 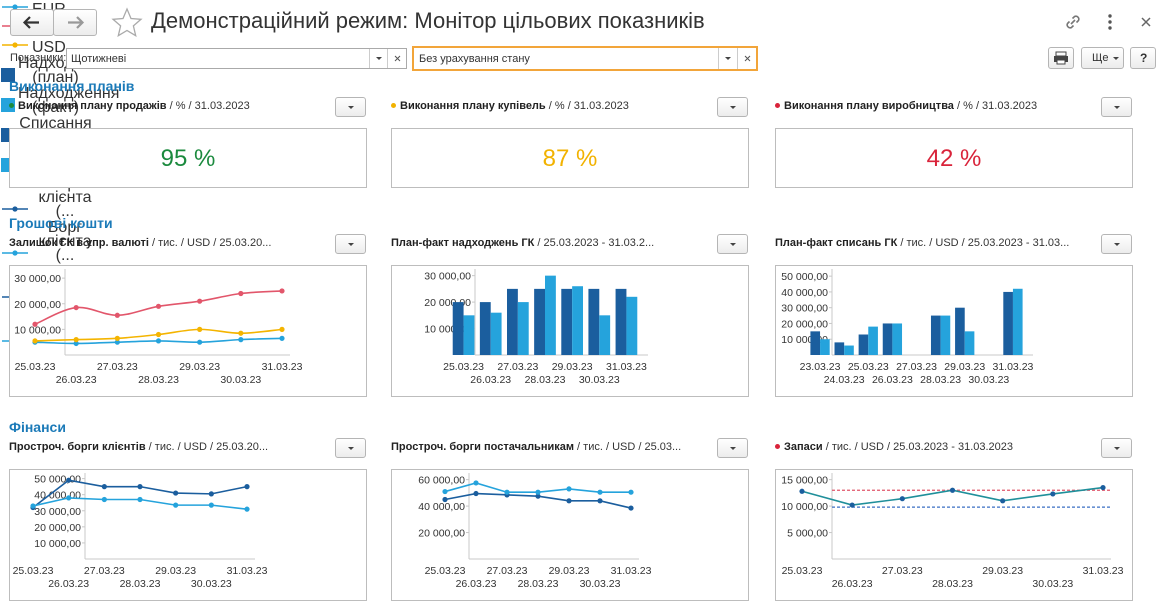 What do you see at coordinates (236, 58) in the screenshot?
I see `period-field: Щотижневі` at bounding box center [236, 58].